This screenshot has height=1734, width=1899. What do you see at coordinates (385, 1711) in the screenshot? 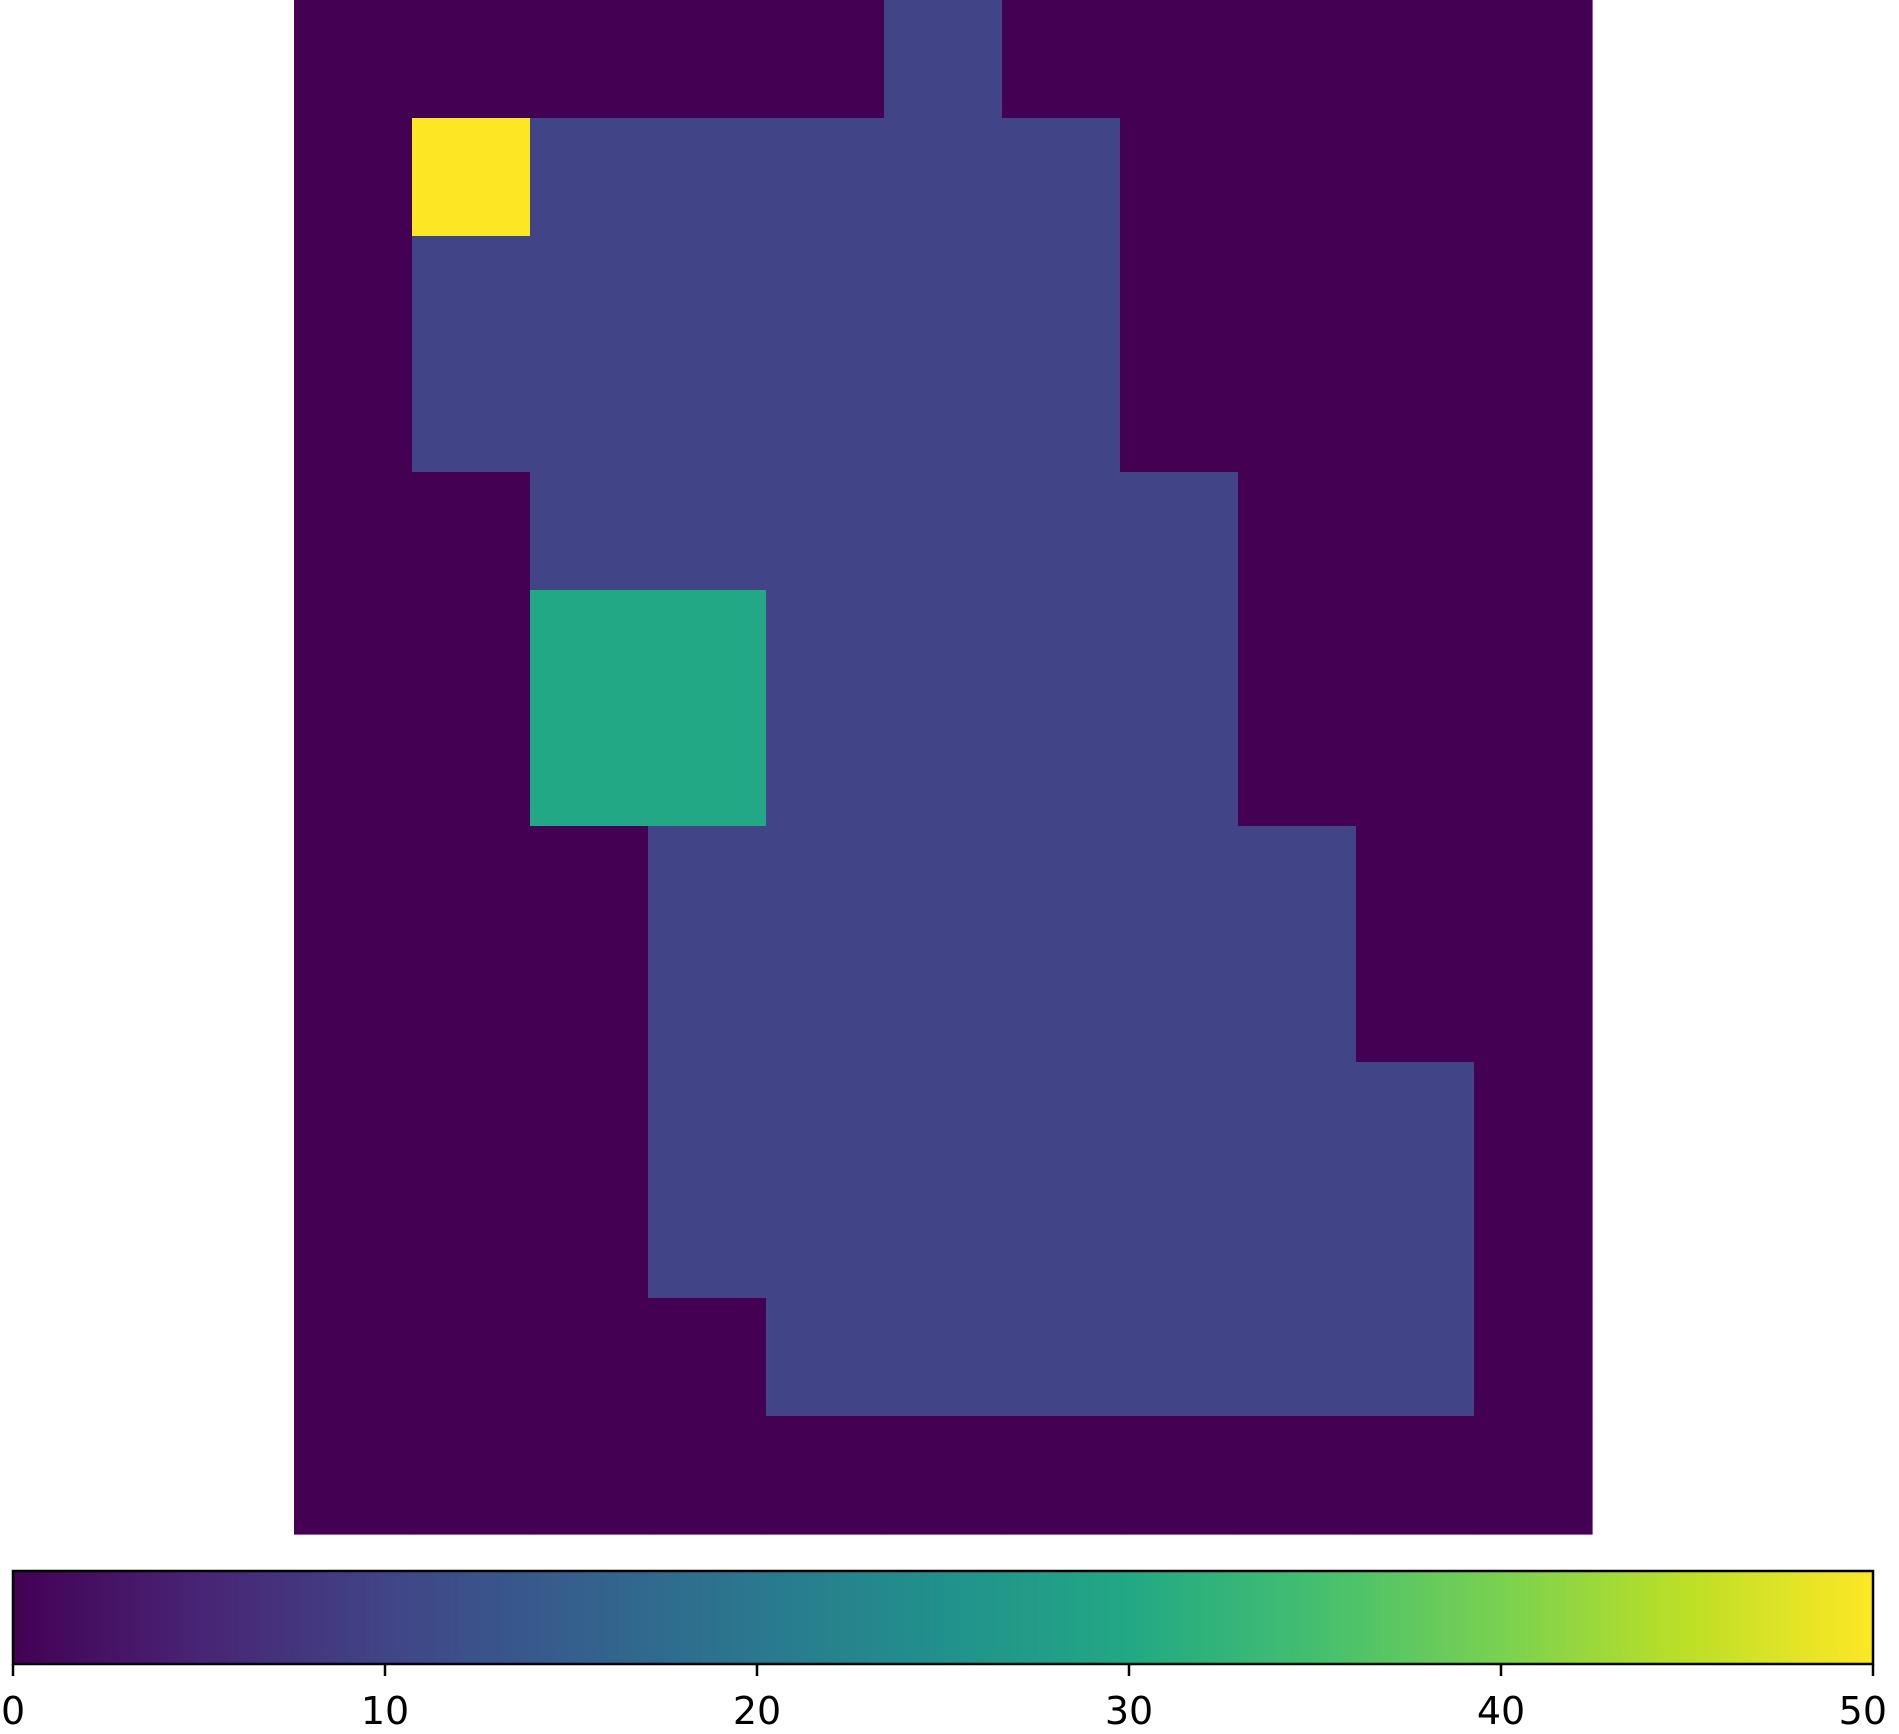
I see `colorbar-tick-label: 10` at bounding box center [385, 1711].